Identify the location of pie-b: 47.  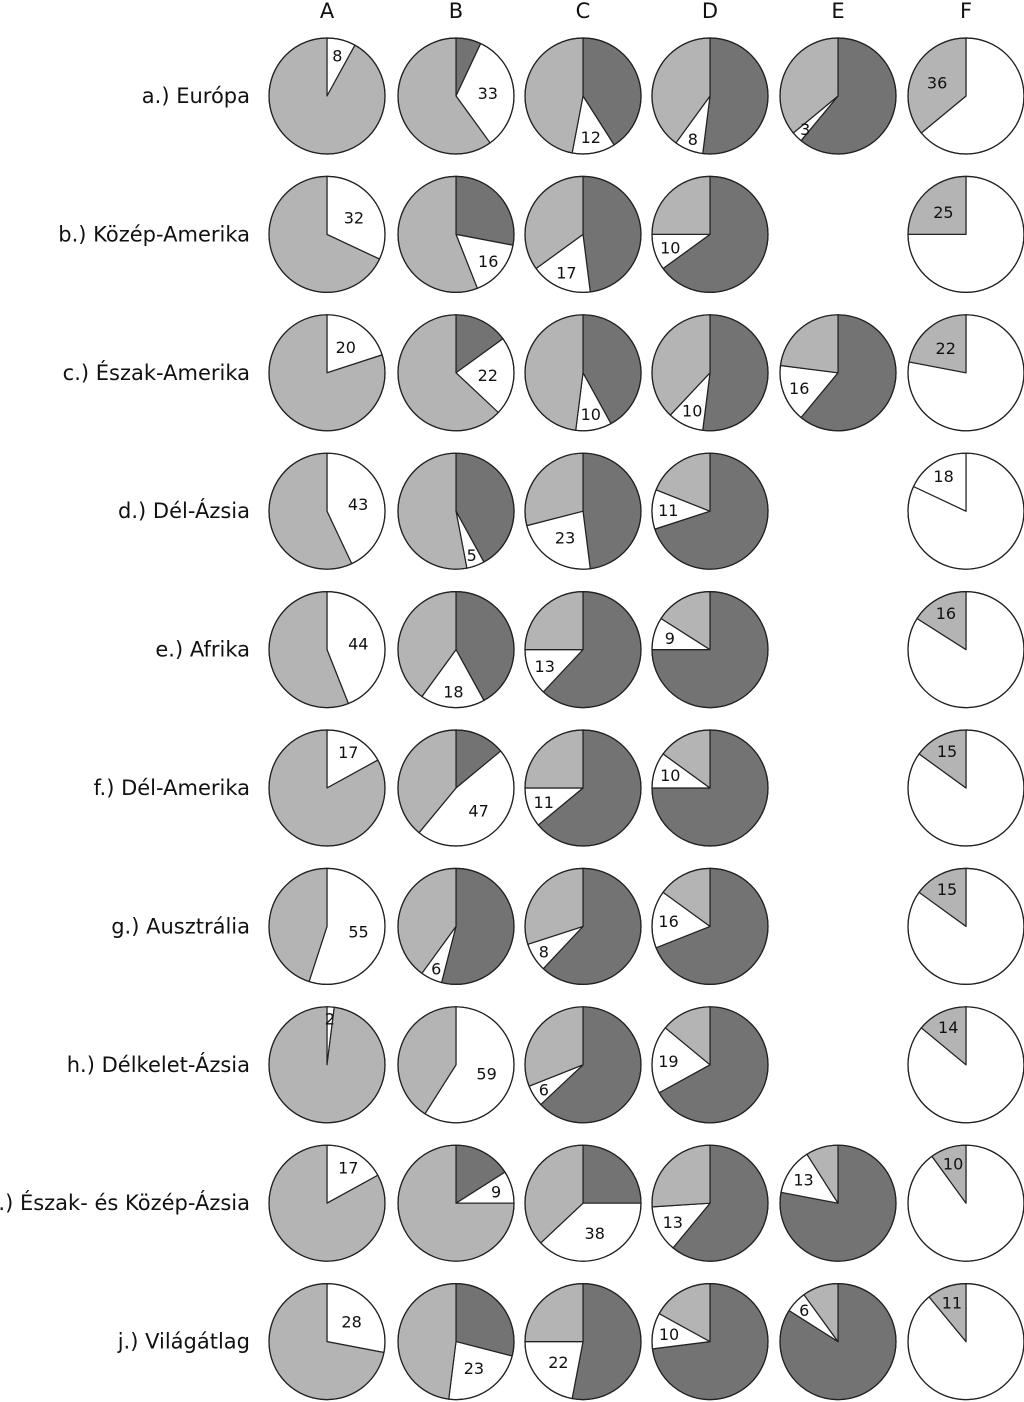
(456, 788).